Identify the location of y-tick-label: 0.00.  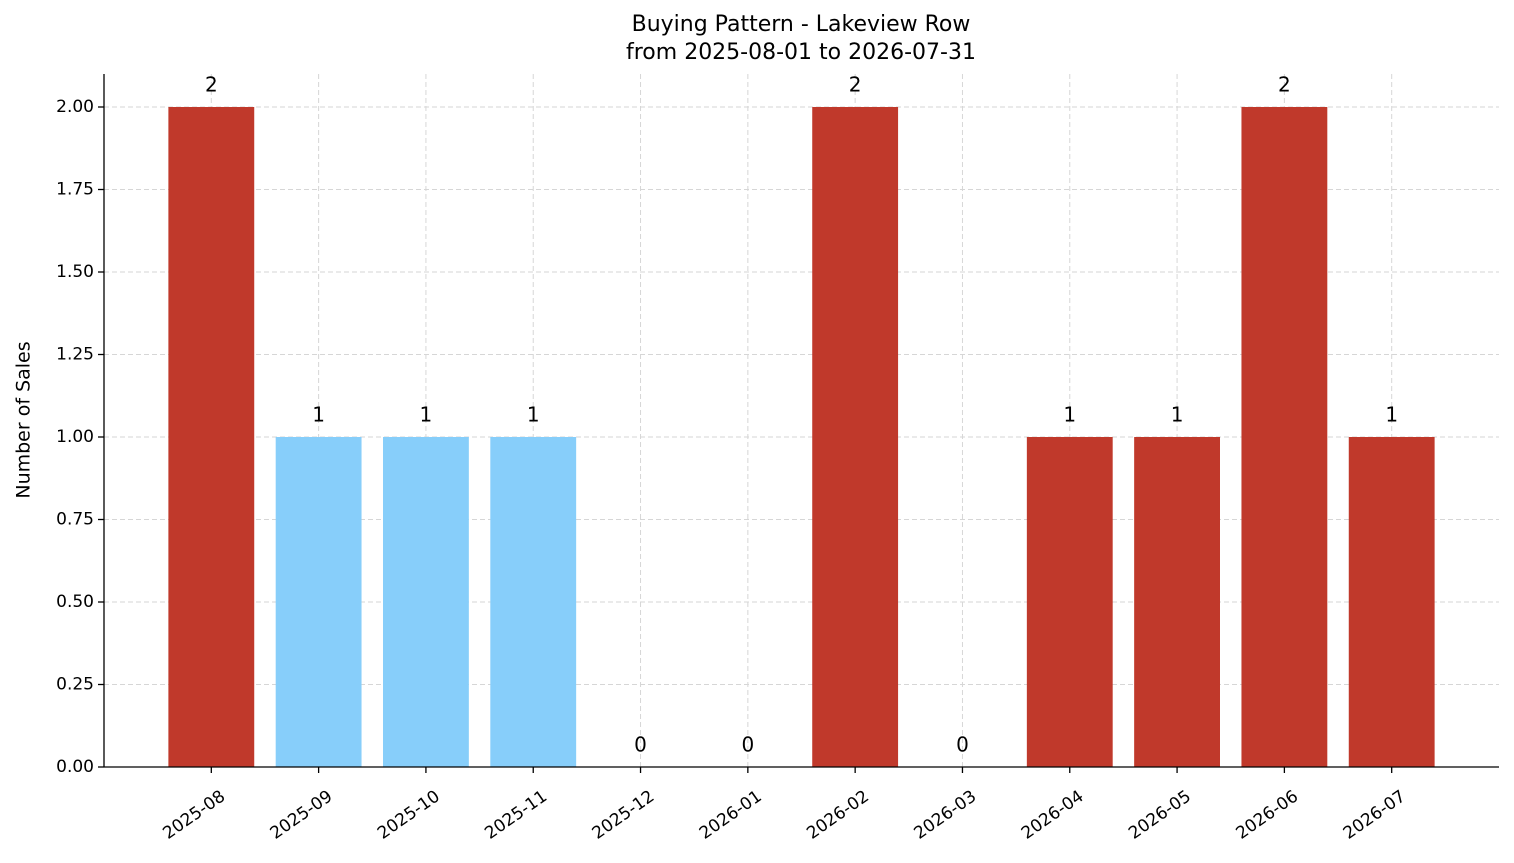
(75, 767).